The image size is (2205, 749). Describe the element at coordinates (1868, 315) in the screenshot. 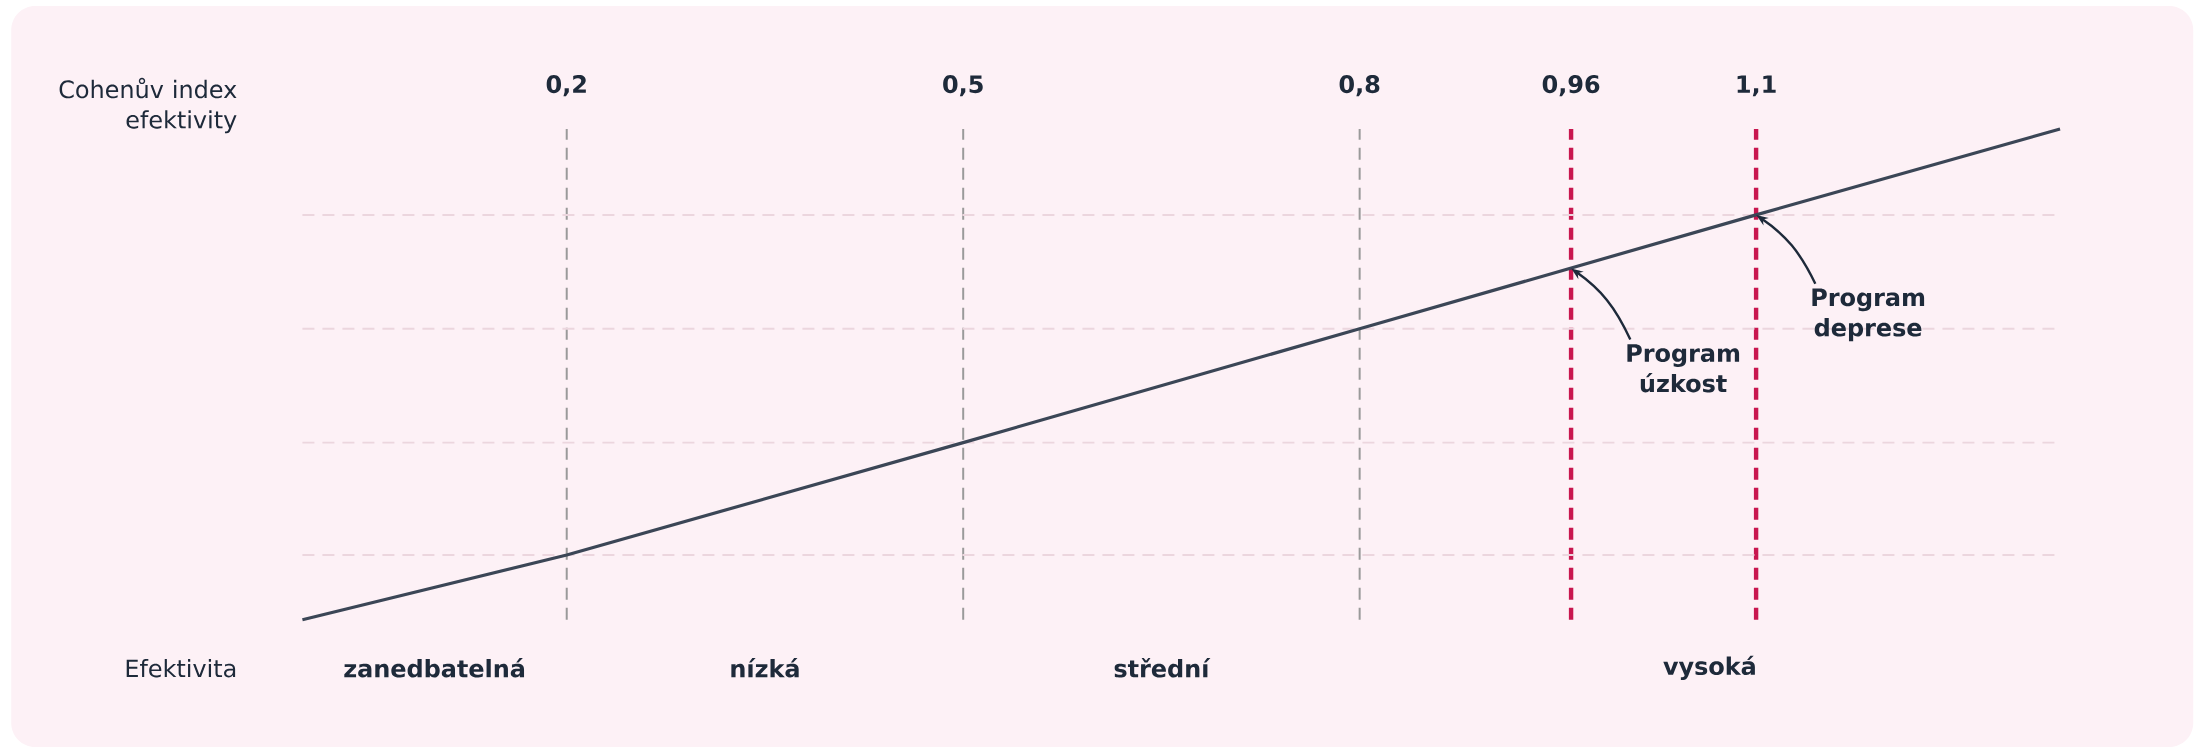

I see `annotation: Program deprese` at that location.